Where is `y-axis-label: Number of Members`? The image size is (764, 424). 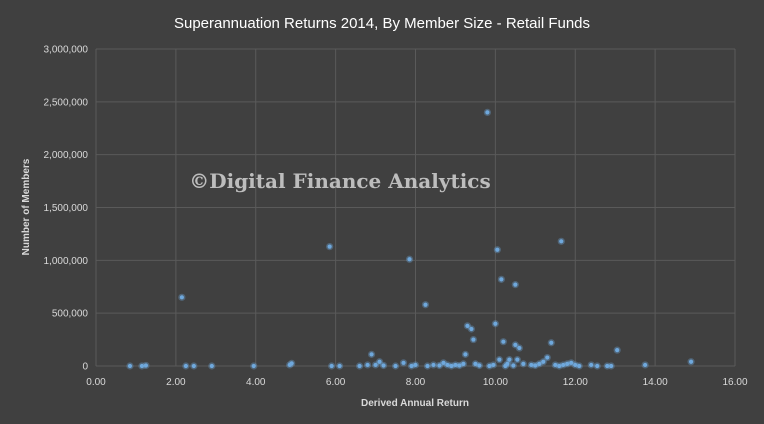 y-axis-label: Number of Members is located at coordinates (26, 206).